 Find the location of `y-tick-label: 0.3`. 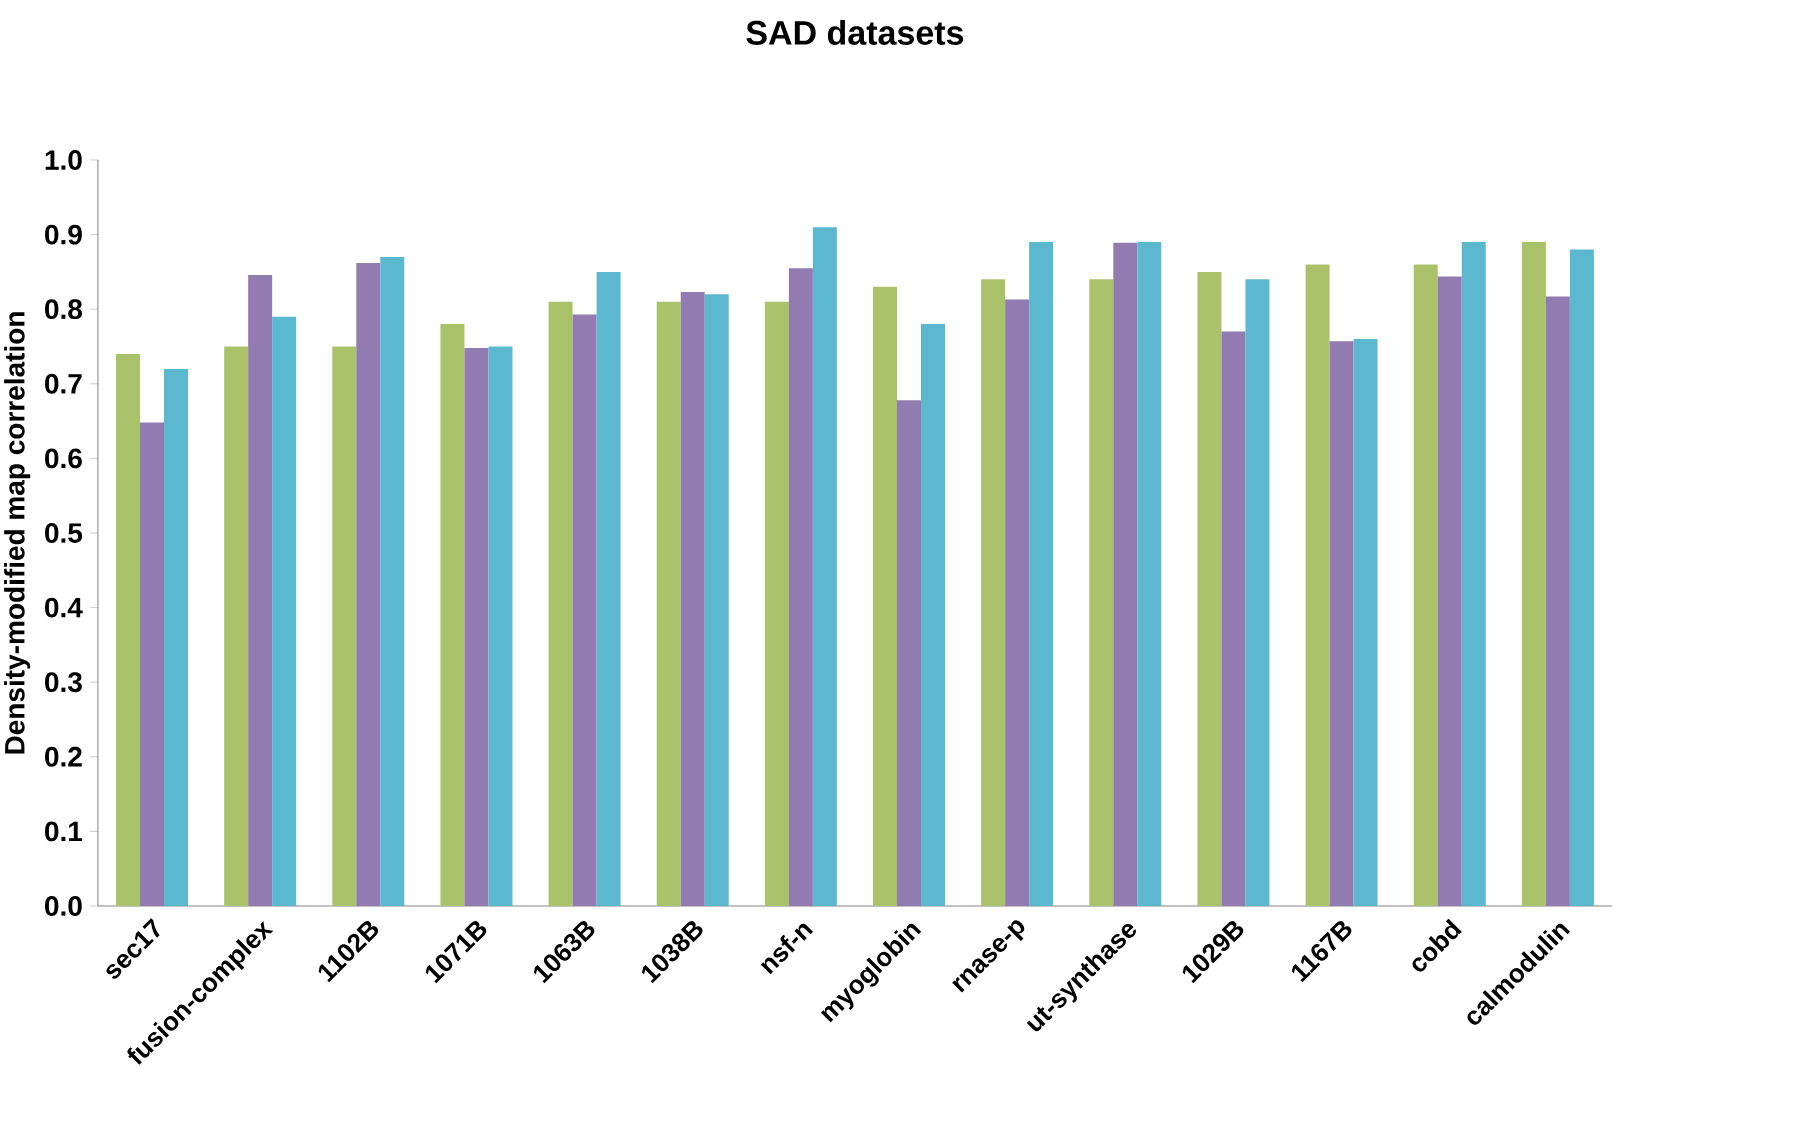

y-tick-label: 0.3 is located at coordinates (63, 682).